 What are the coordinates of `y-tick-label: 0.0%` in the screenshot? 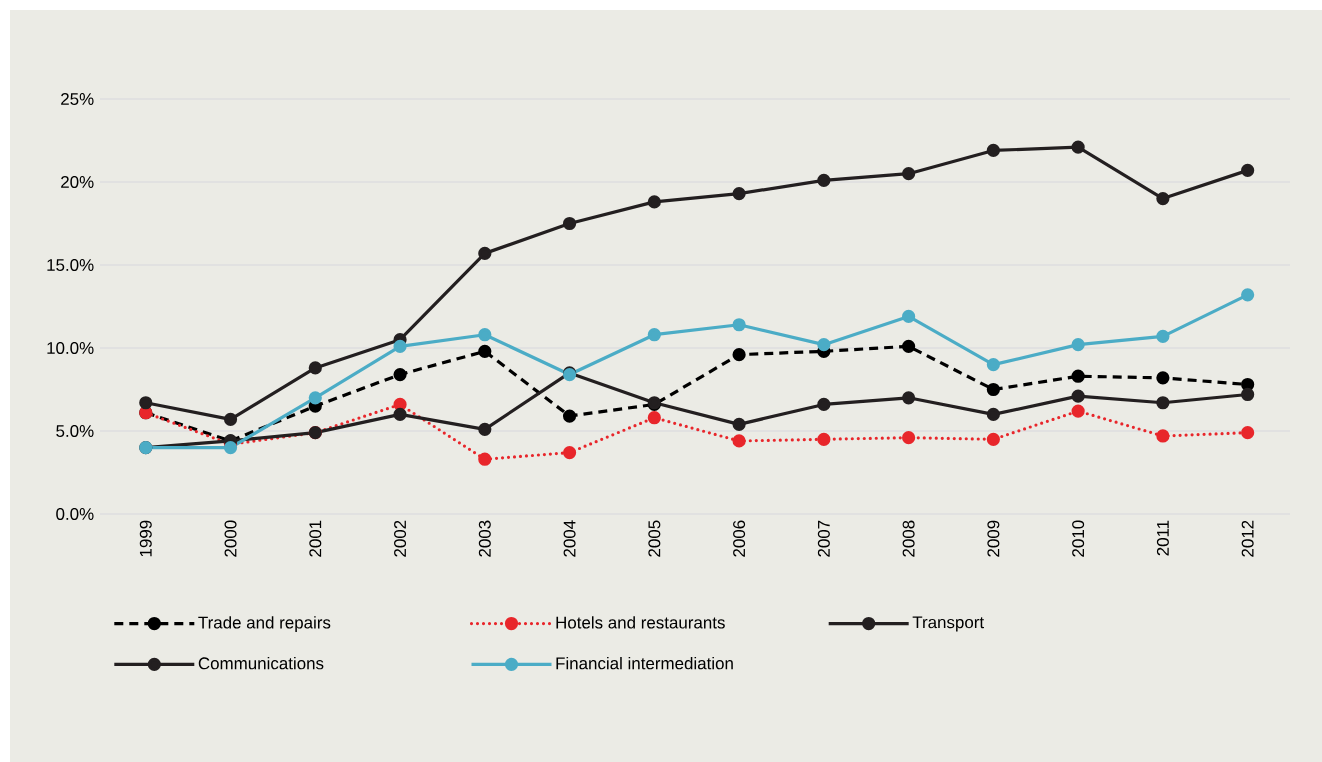 It's located at (75, 514).